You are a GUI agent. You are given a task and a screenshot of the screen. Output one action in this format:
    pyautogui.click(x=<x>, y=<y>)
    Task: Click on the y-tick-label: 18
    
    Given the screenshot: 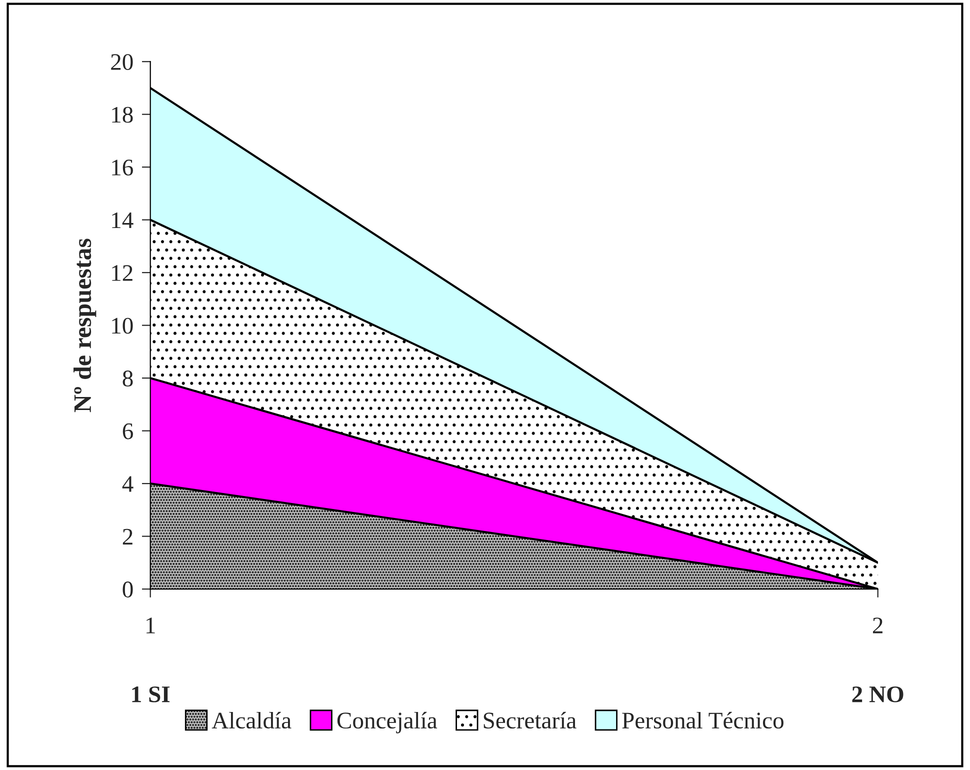 What is the action you would take?
    pyautogui.click(x=122, y=114)
    